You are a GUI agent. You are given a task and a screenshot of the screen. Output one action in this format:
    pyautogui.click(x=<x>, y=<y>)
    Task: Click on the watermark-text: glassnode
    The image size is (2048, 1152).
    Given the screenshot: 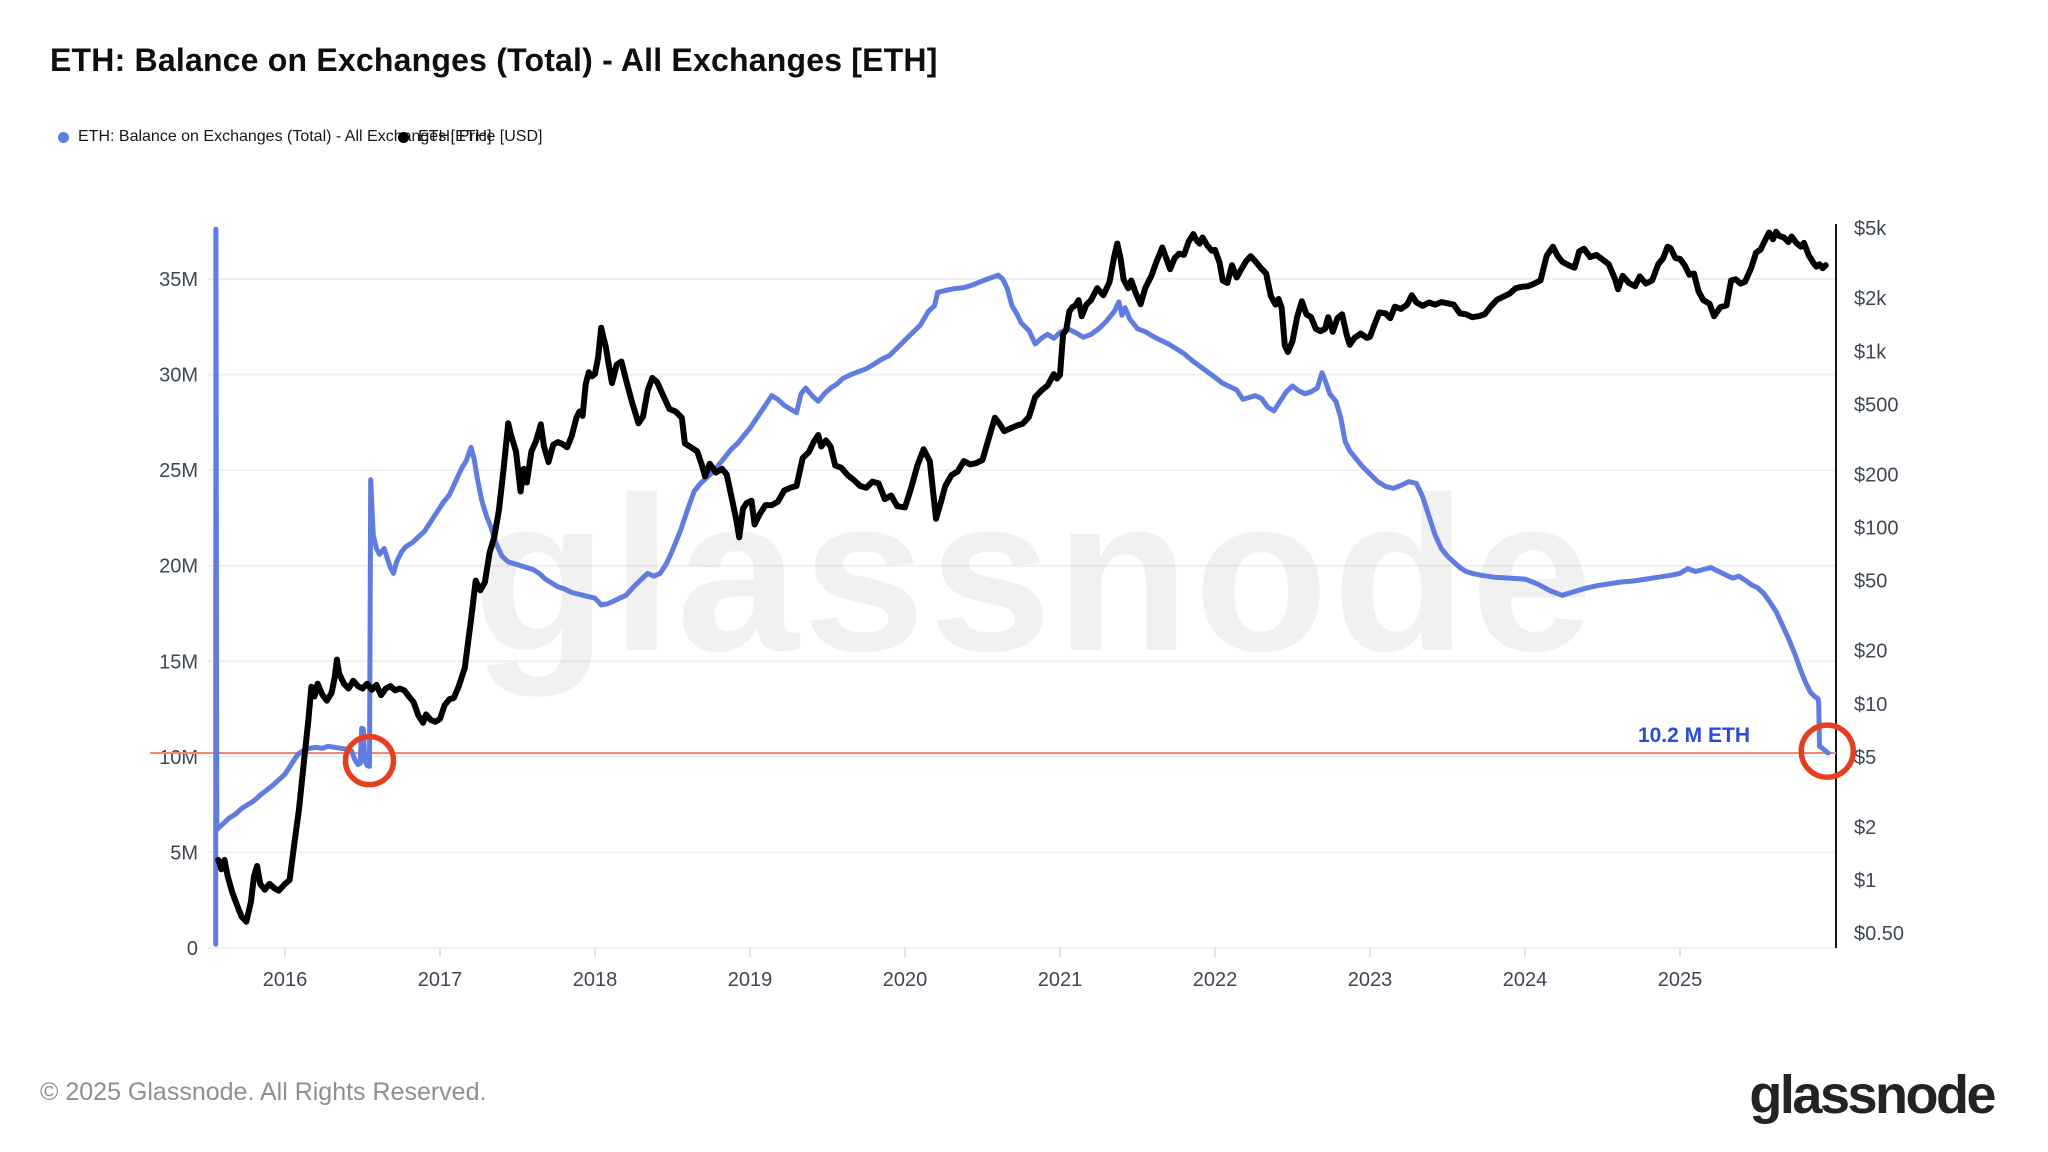 What is the action you would take?
    pyautogui.click(x=1035, y=574)
    